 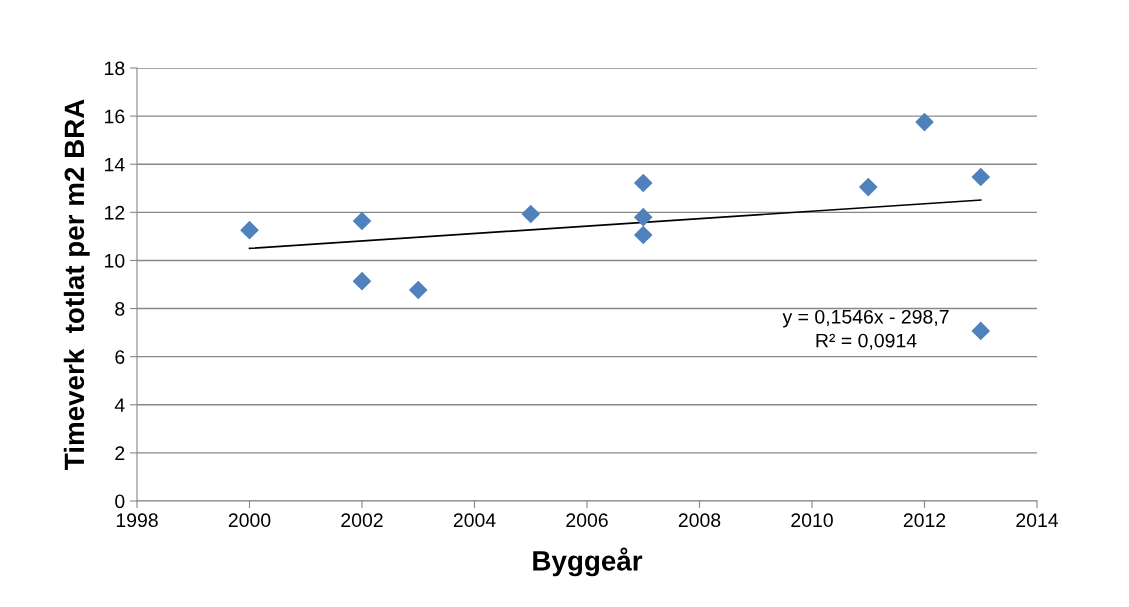 What do you see at coordinates (865, 318) in the screenshot?
I see `annotation: y = 0,1546x - 298,7` at bounding box center [865, 318].